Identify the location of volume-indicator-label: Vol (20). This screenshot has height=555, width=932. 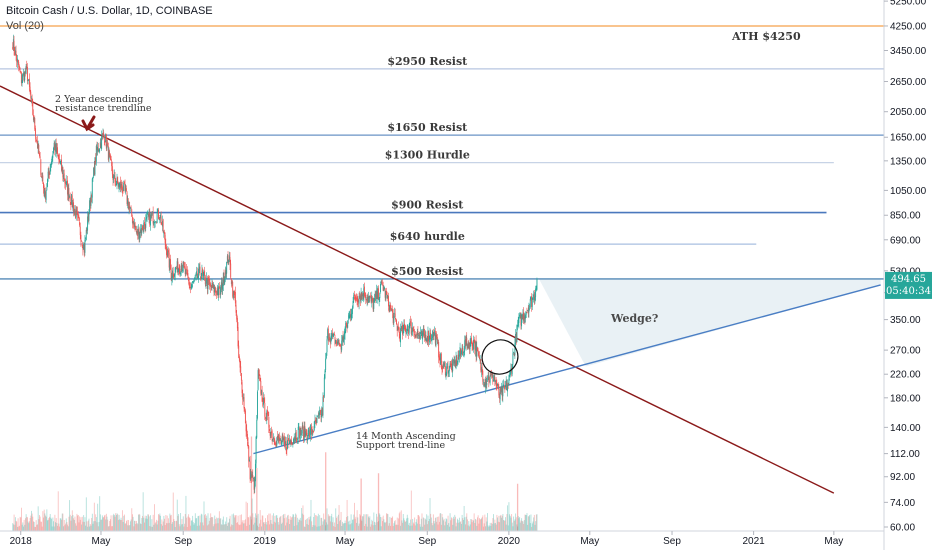
(25, 26).